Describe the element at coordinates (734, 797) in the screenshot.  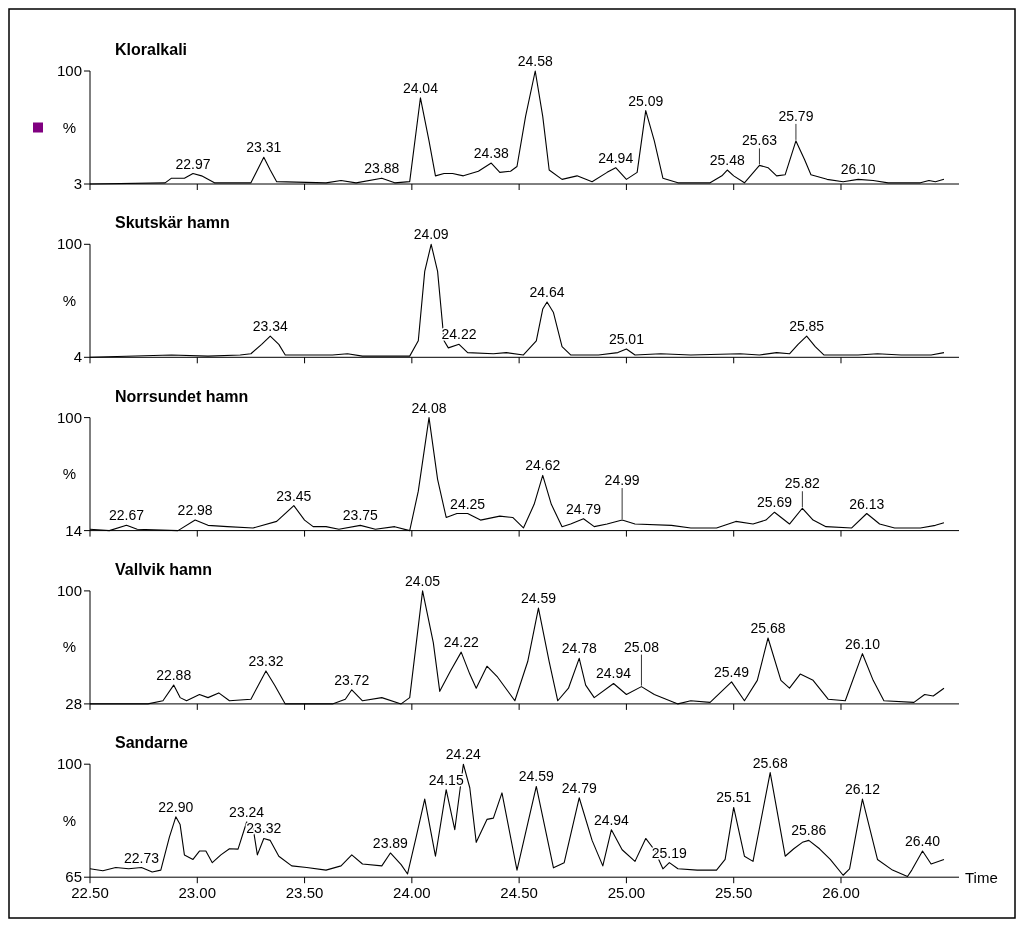
I see `annotation: 25.51` at that location.